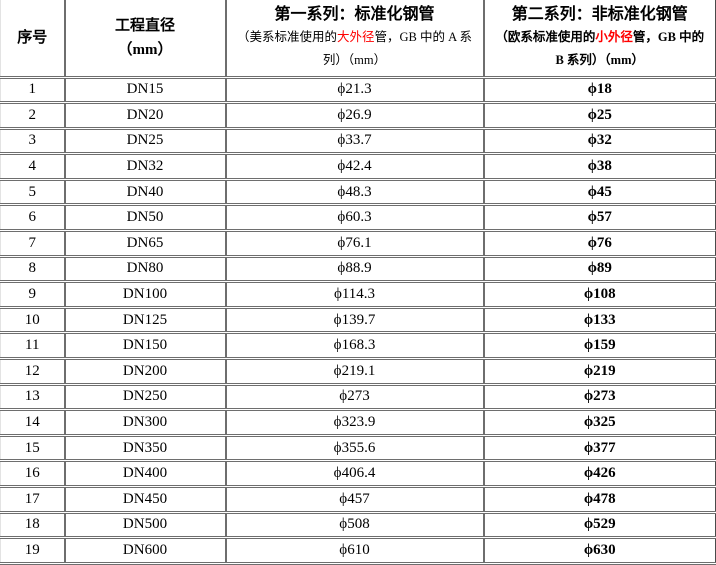  I want to click on dn-size-cell: DN100, so click(144, 295).